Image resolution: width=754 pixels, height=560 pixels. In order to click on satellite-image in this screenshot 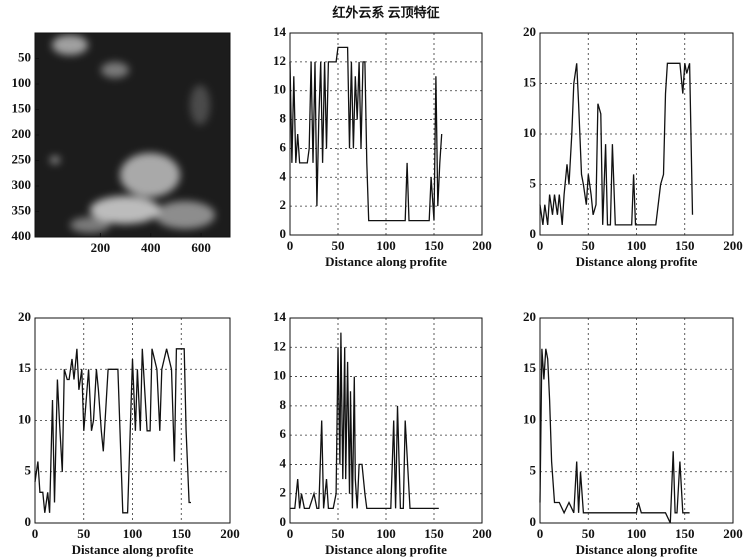, I will do `click(132, 135)`.